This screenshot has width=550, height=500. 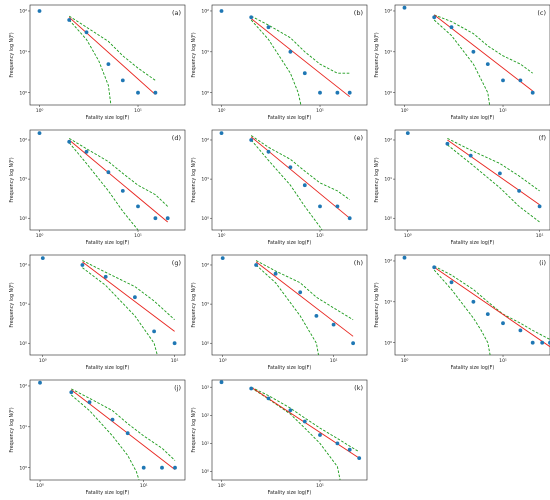 What do you see at coordinates (541, 13) in the screenshot?
I see `panel-label: (c)` at bounding box center [541, 13].